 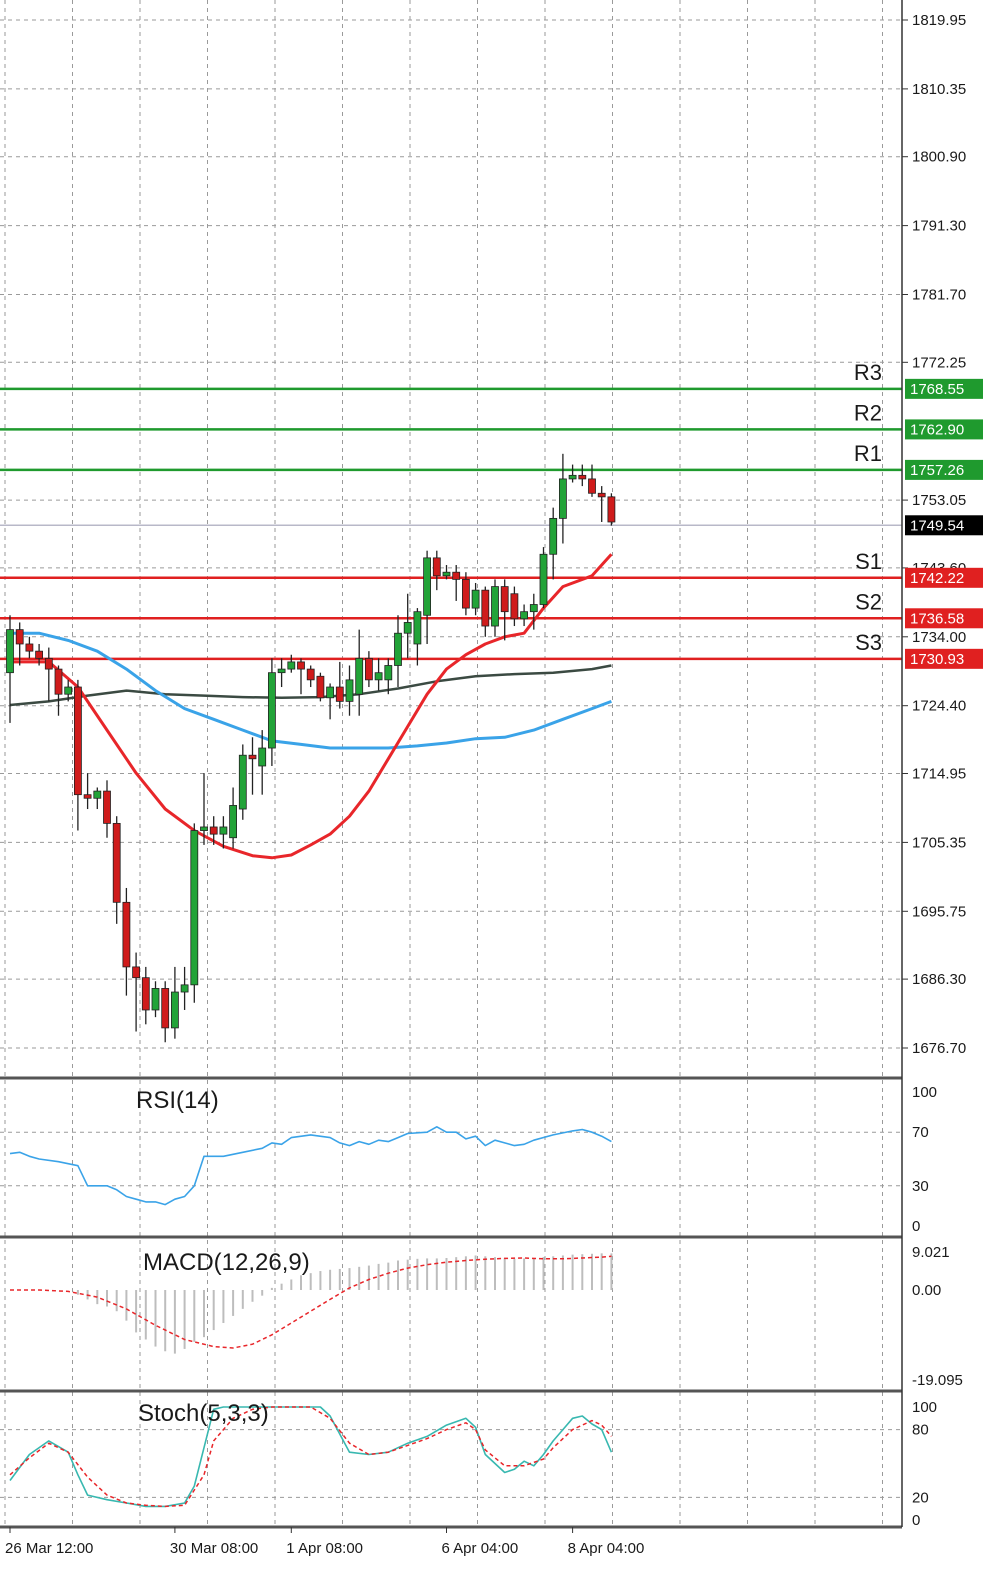 What do you see at coordinates (937, 659) in the screenshot?
I see `level-tag-value-s3: 1730.93` at bounding box center [937, 659].